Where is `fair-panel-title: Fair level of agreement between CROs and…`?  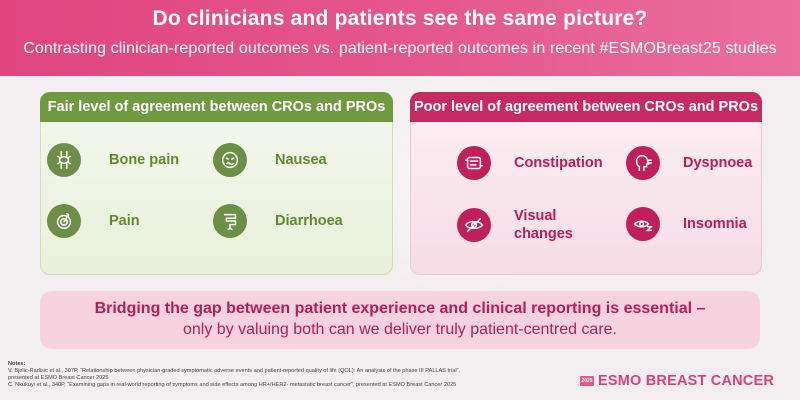
fair-panel-title: Fair level of agreement between CROs and… is located at coordinates (216, 107).